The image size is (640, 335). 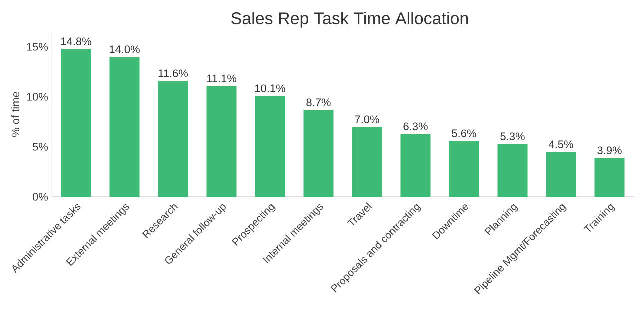 I want to click on data-label: 5.3%, so click(x=512, y=136).